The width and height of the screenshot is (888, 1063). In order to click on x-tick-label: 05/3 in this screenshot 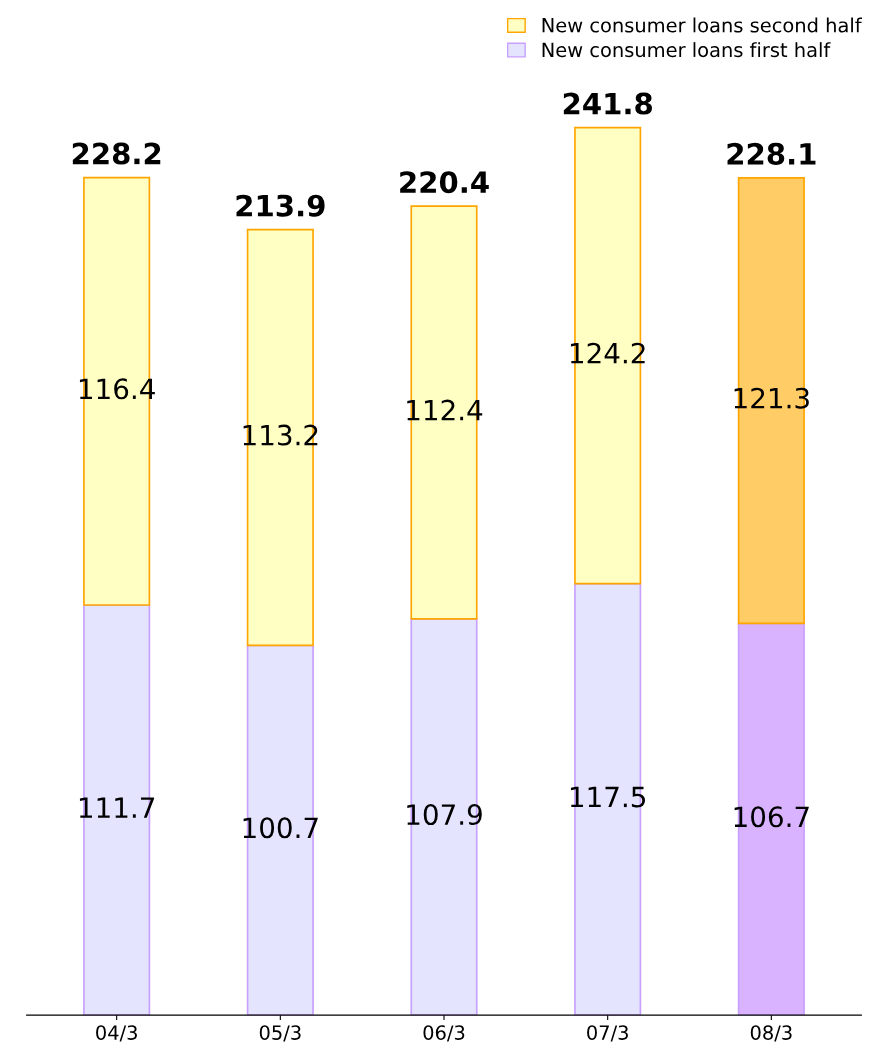, I will do `click(280, 1033)`.